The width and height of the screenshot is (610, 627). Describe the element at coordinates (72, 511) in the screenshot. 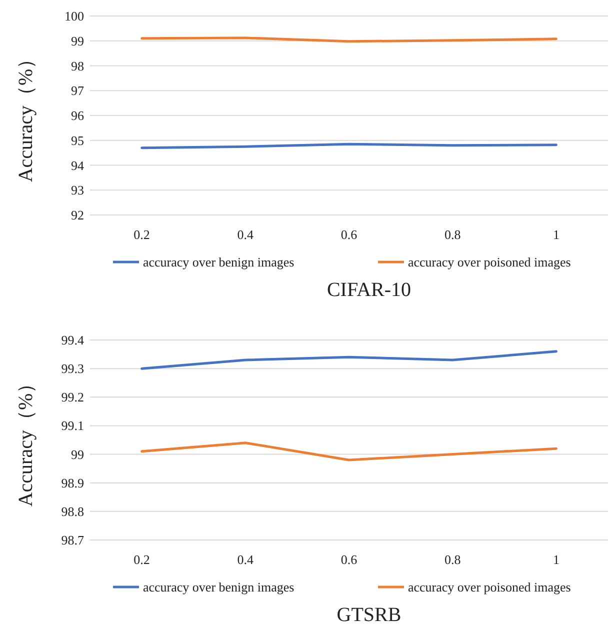

I see `y-tick-label: 98.8` at that location.